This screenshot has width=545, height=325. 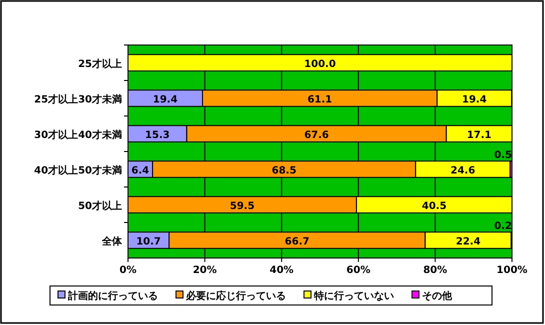 I want to click on y-tick-label: 25才以上30才未満, so click(x=78, y=99).